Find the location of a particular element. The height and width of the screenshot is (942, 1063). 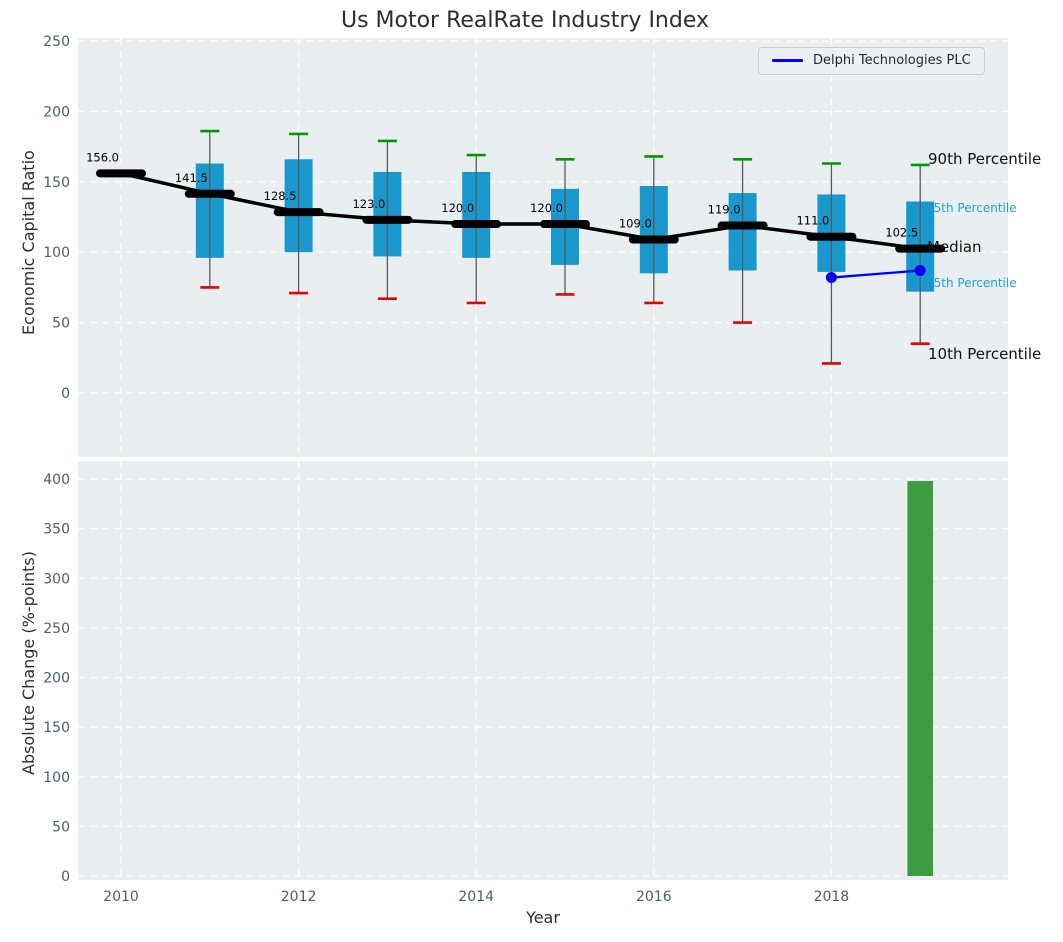

ytick-label-top: 250 is located at coordinates (56, 42).